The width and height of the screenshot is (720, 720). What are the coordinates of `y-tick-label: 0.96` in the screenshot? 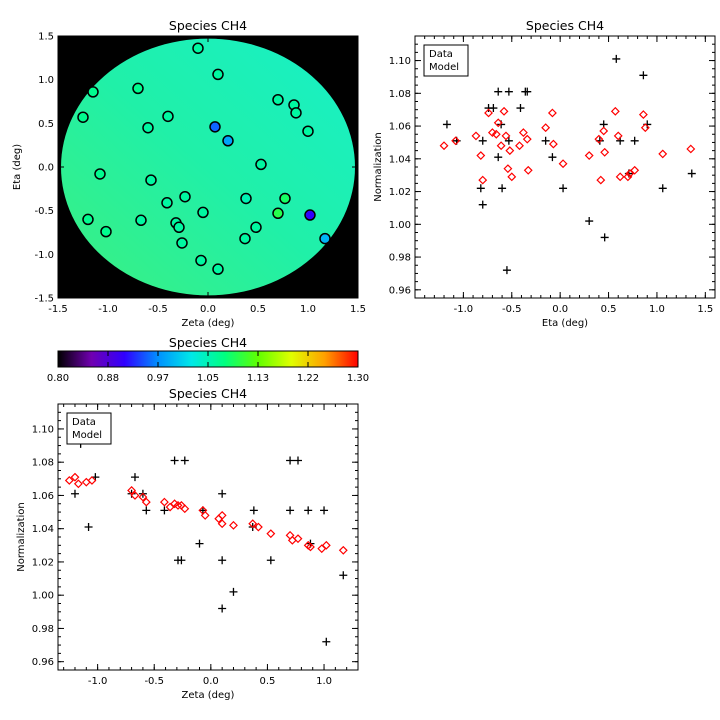 It's located at (43, 662).